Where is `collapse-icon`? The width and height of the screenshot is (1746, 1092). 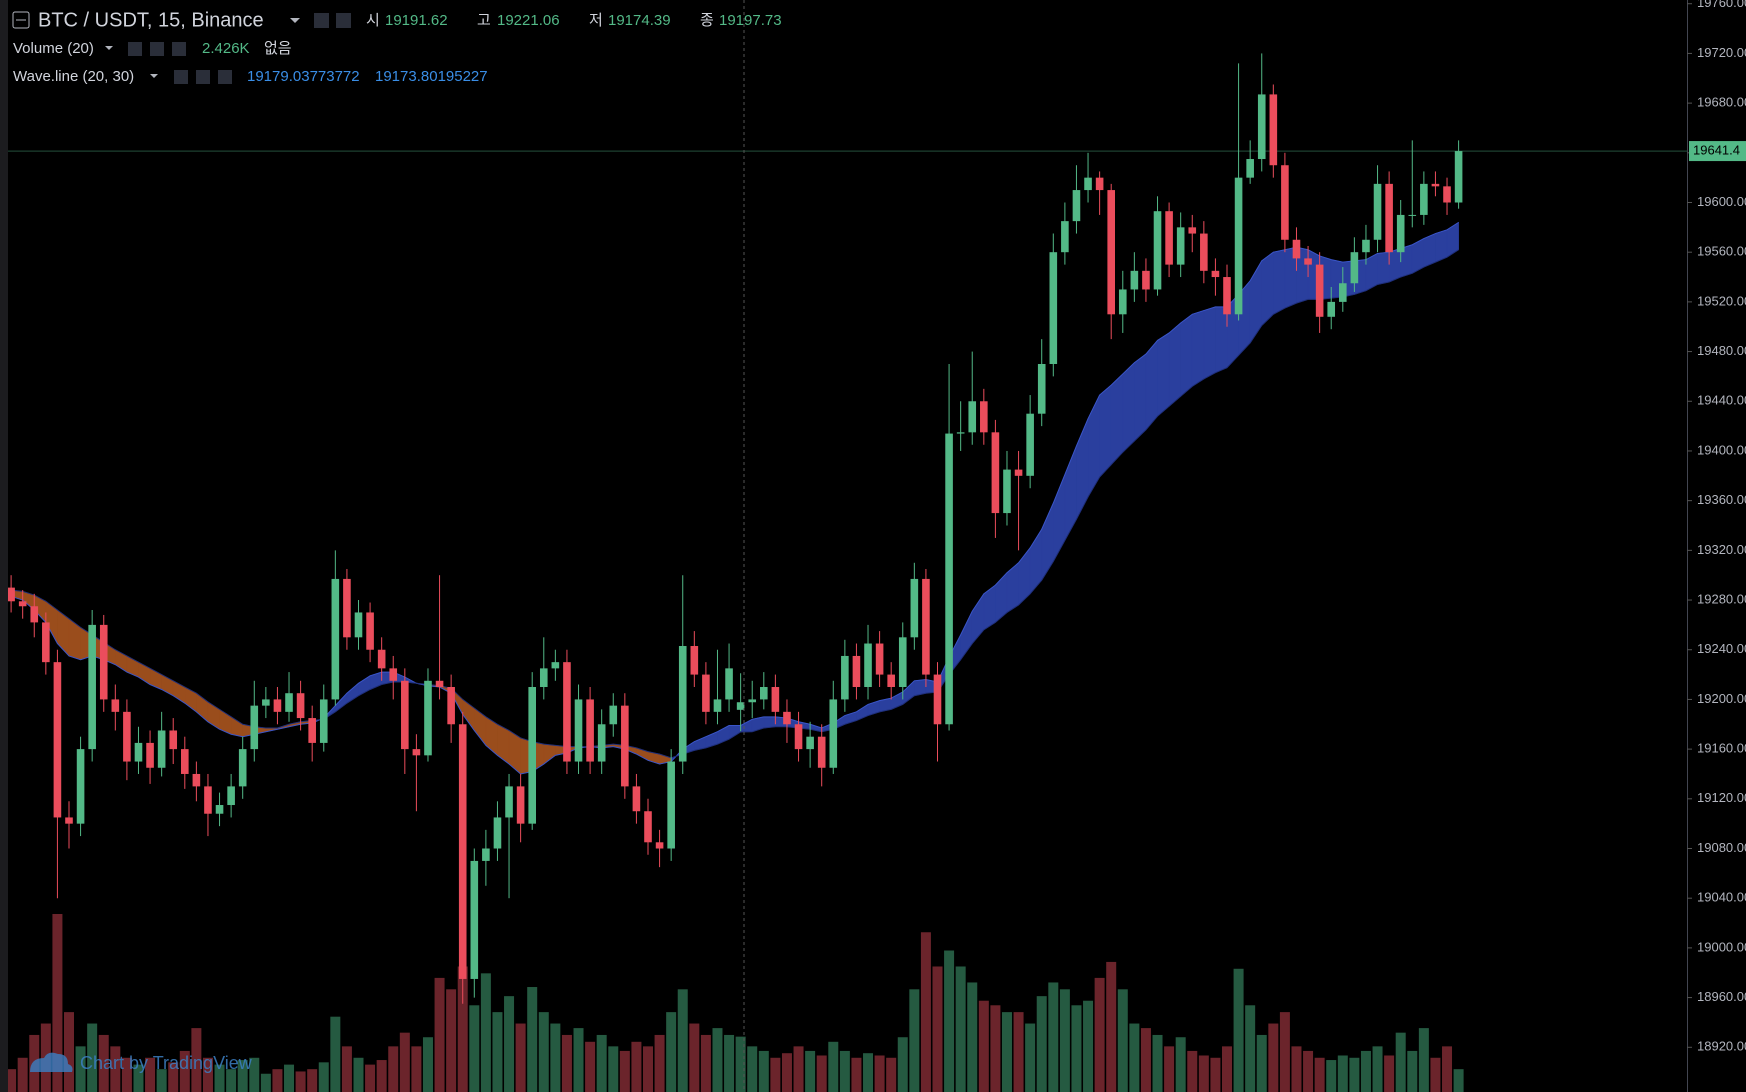 collapse-icon is located at coordinates (21, 20).